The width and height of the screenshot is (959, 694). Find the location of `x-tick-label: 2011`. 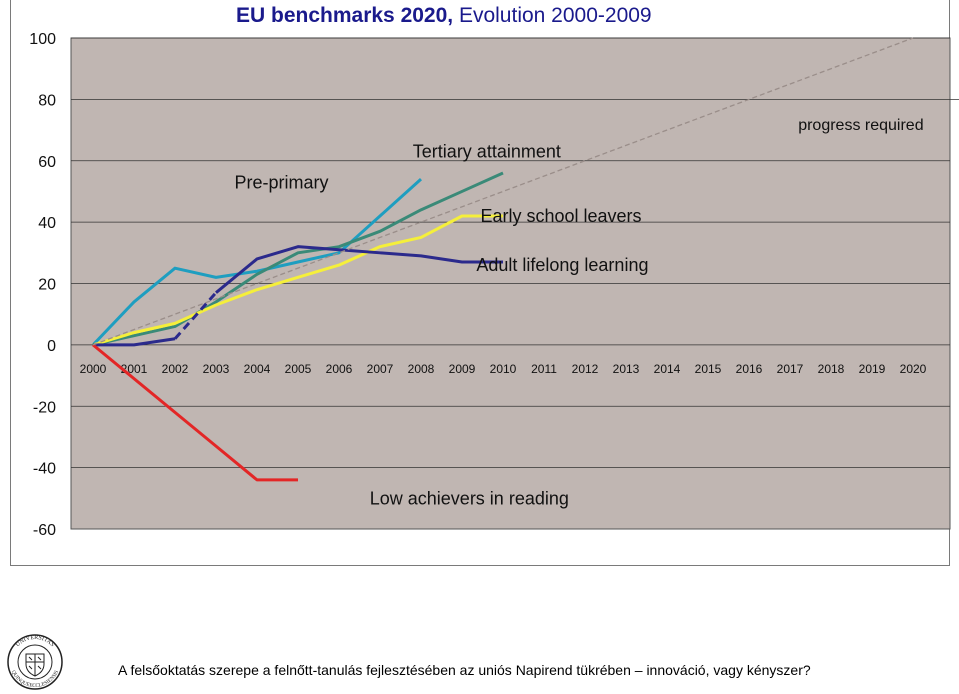

x-tick-label: 2011 is located at coordinates (544, 369).